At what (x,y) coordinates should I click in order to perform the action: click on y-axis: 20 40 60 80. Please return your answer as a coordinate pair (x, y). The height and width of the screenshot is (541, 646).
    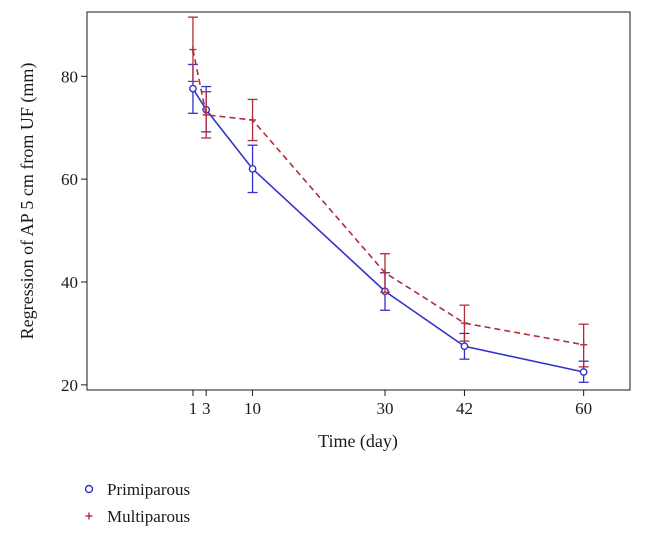
    Looking at the image, I should click on (74, 231).